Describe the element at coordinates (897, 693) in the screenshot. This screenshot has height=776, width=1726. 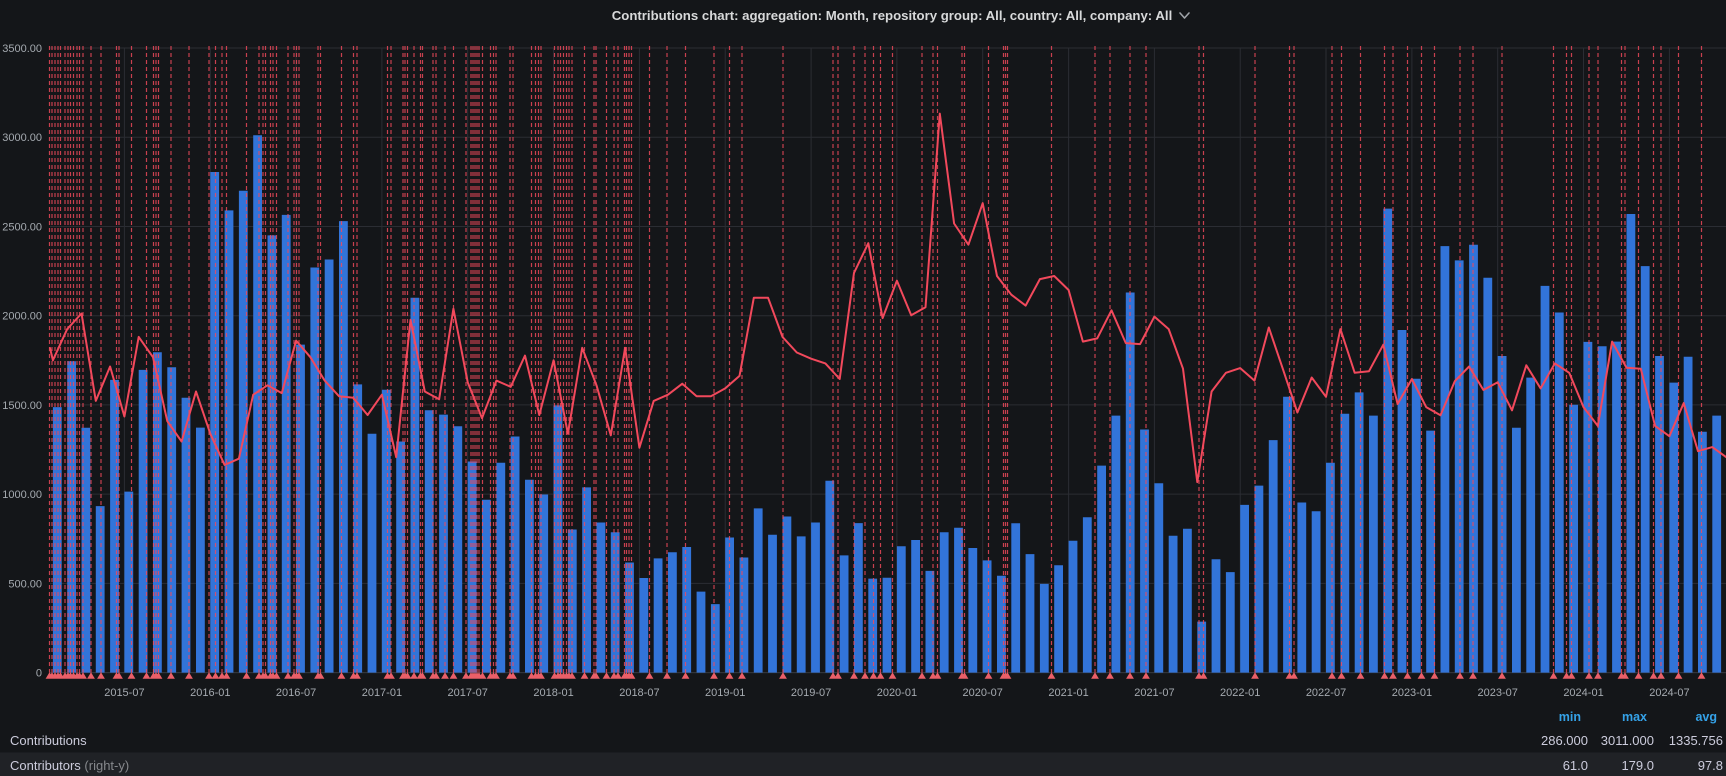
I see `svg-text: 2020-01` at that location.